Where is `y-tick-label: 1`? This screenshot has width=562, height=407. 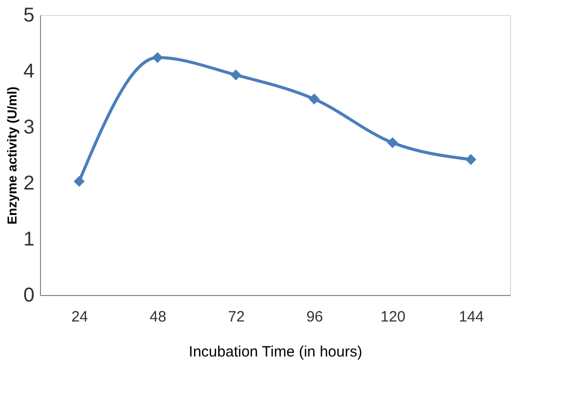 y-tick-label: 1 is located at coordinates (28, 239).